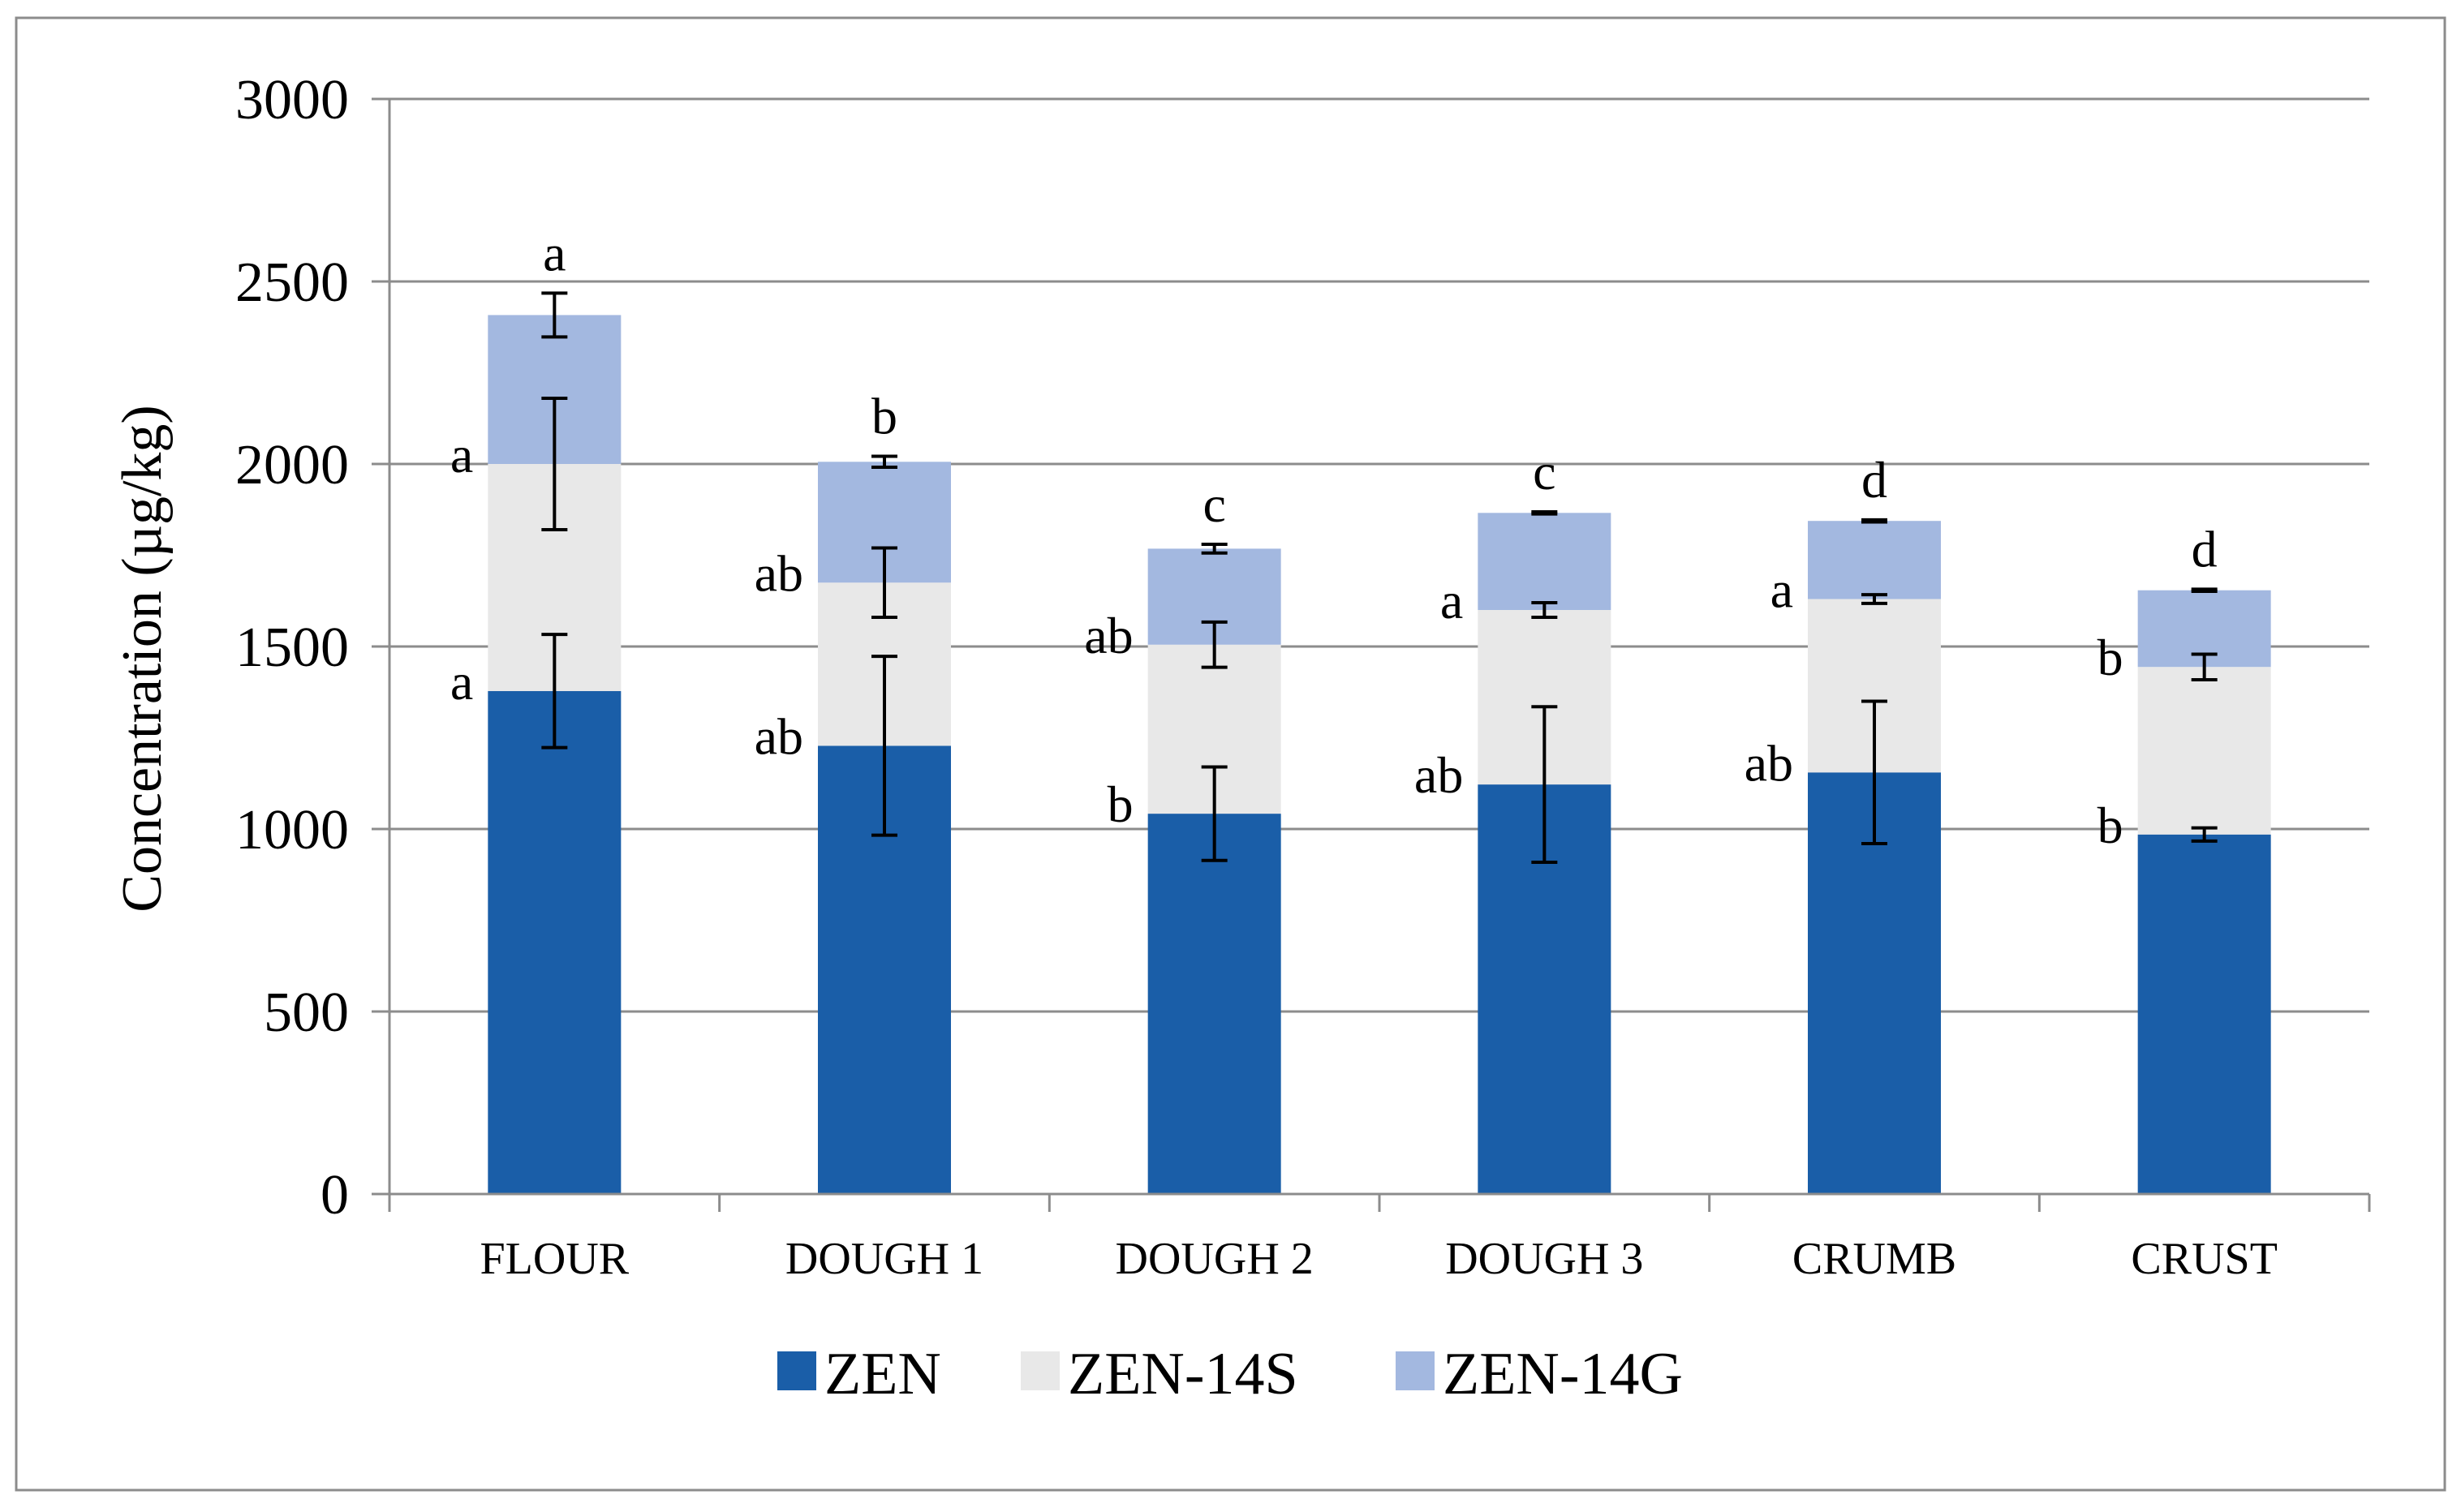  Describe the element at coordinates (2204, 1259) in the screenshot. I see `x-tick-label: CRUST` at that location.